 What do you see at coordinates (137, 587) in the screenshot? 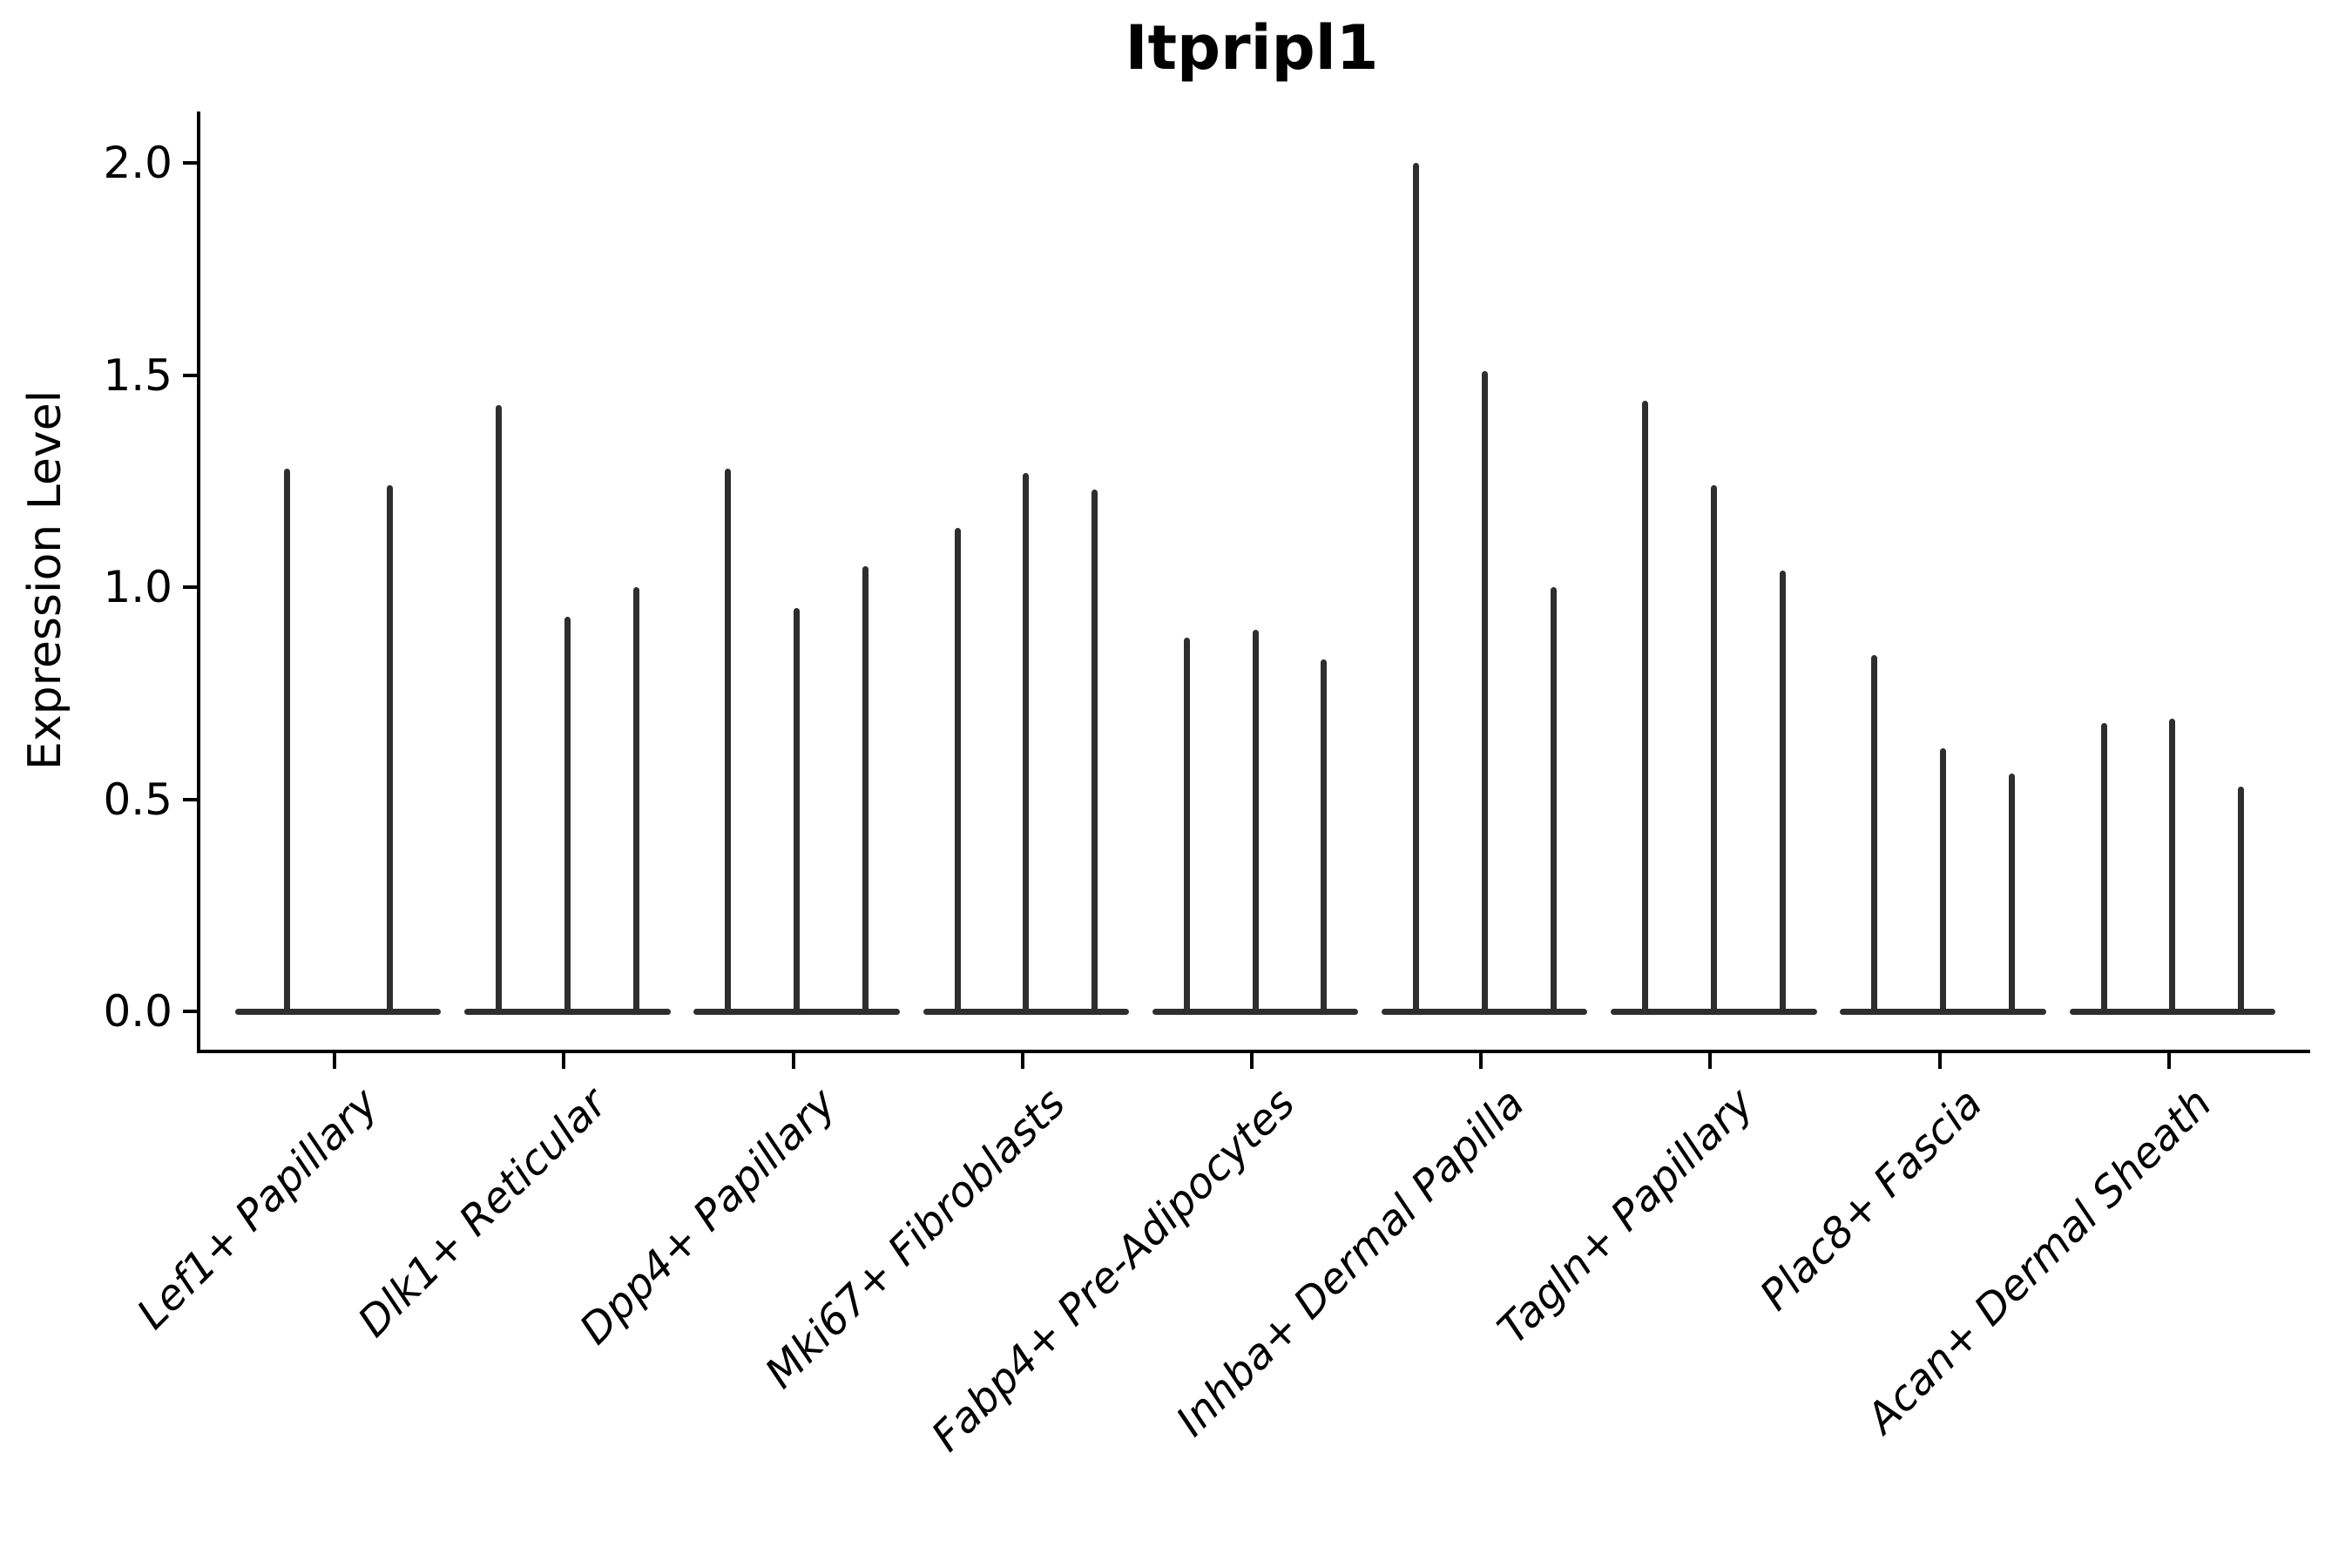
I see `y-tick-label: 1.0` at bounding box center [137, 587].